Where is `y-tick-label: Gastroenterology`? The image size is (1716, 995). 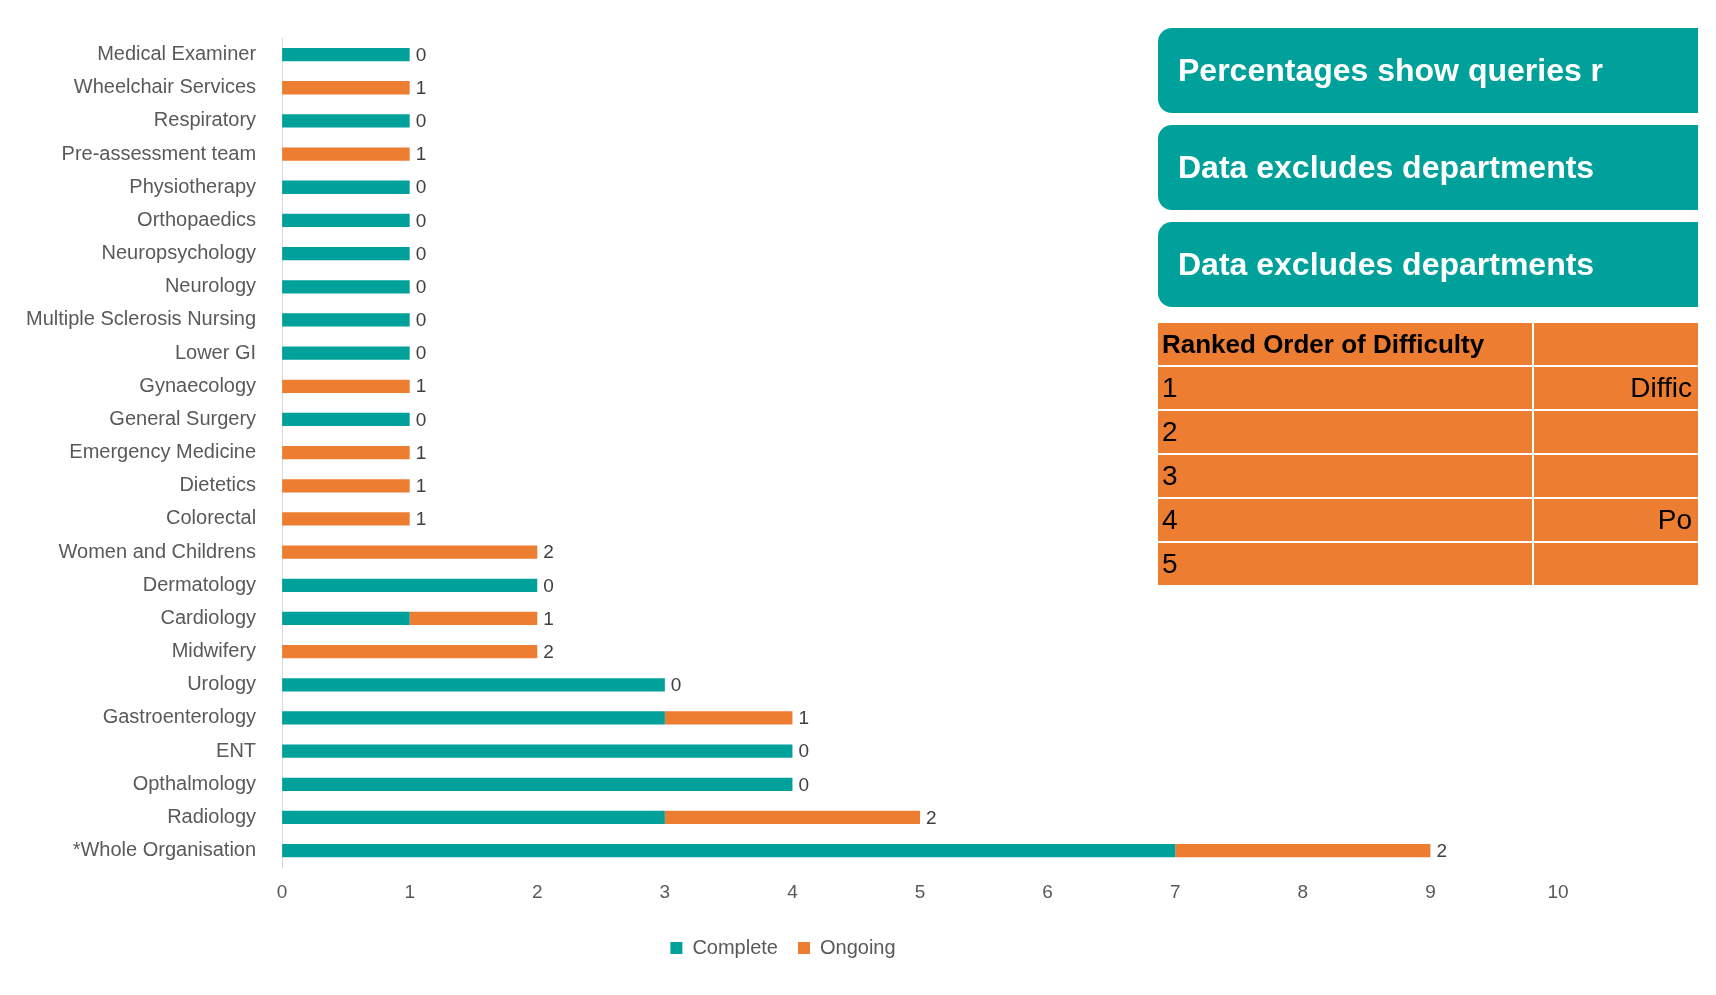
y-tick-label: Gastroenterology is located at coordinates (179, 716).